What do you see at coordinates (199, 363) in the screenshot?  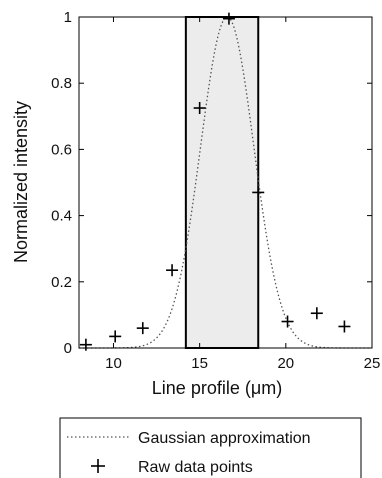 I see `x-tick-label: 15` at bounding box center [199, 363].